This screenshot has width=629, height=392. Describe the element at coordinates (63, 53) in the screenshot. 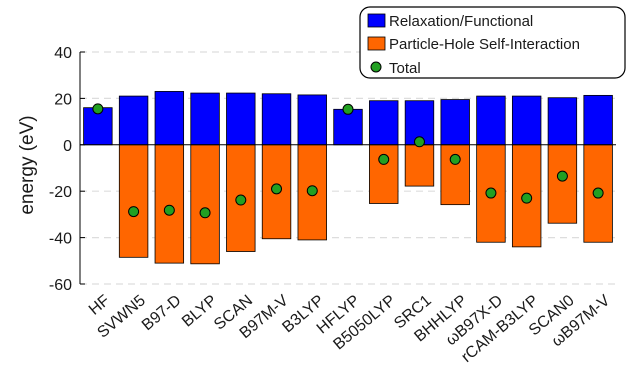

I see `y-tick-label: 40` at that location.